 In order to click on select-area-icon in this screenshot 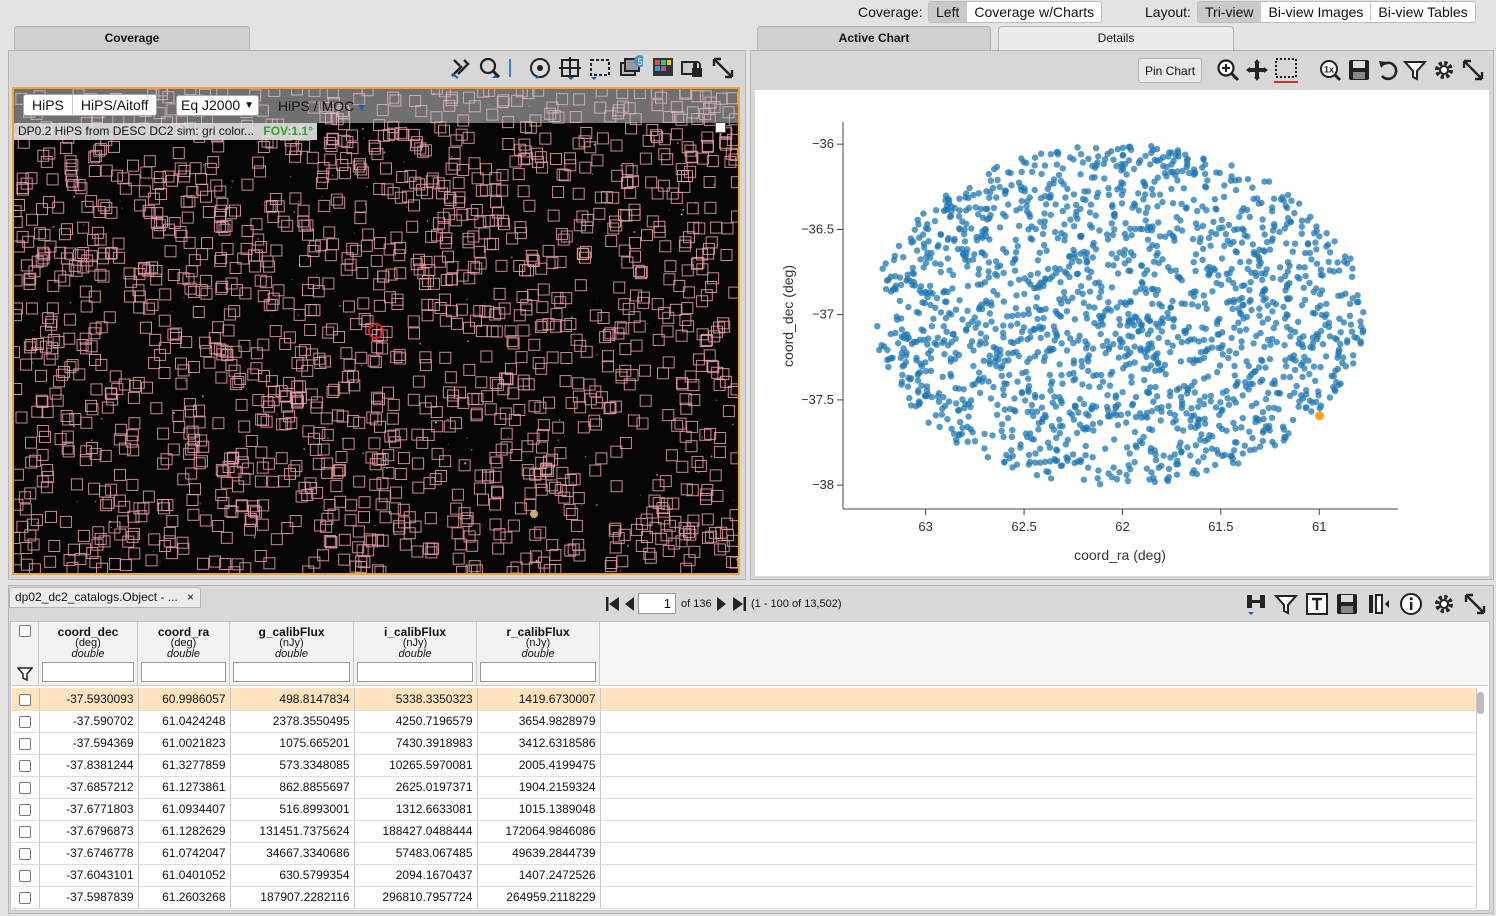, I will do `click(600, 68)`.